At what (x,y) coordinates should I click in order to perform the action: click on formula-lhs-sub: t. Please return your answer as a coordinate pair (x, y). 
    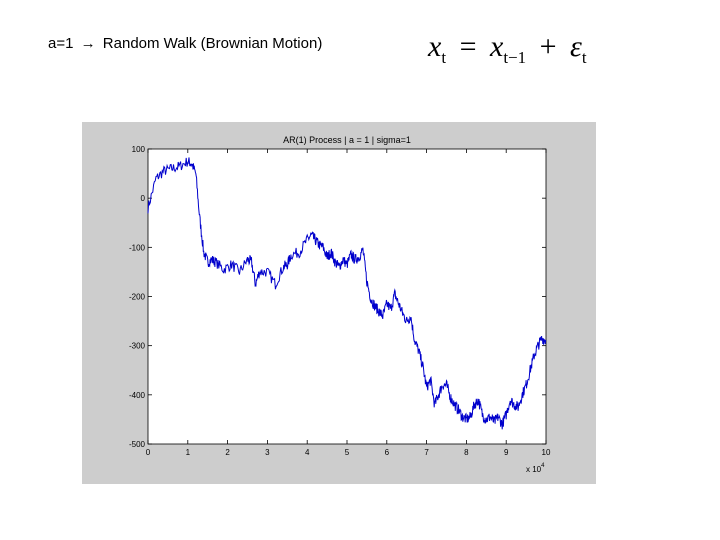
    Looking at the image, I should click on (444, 57).